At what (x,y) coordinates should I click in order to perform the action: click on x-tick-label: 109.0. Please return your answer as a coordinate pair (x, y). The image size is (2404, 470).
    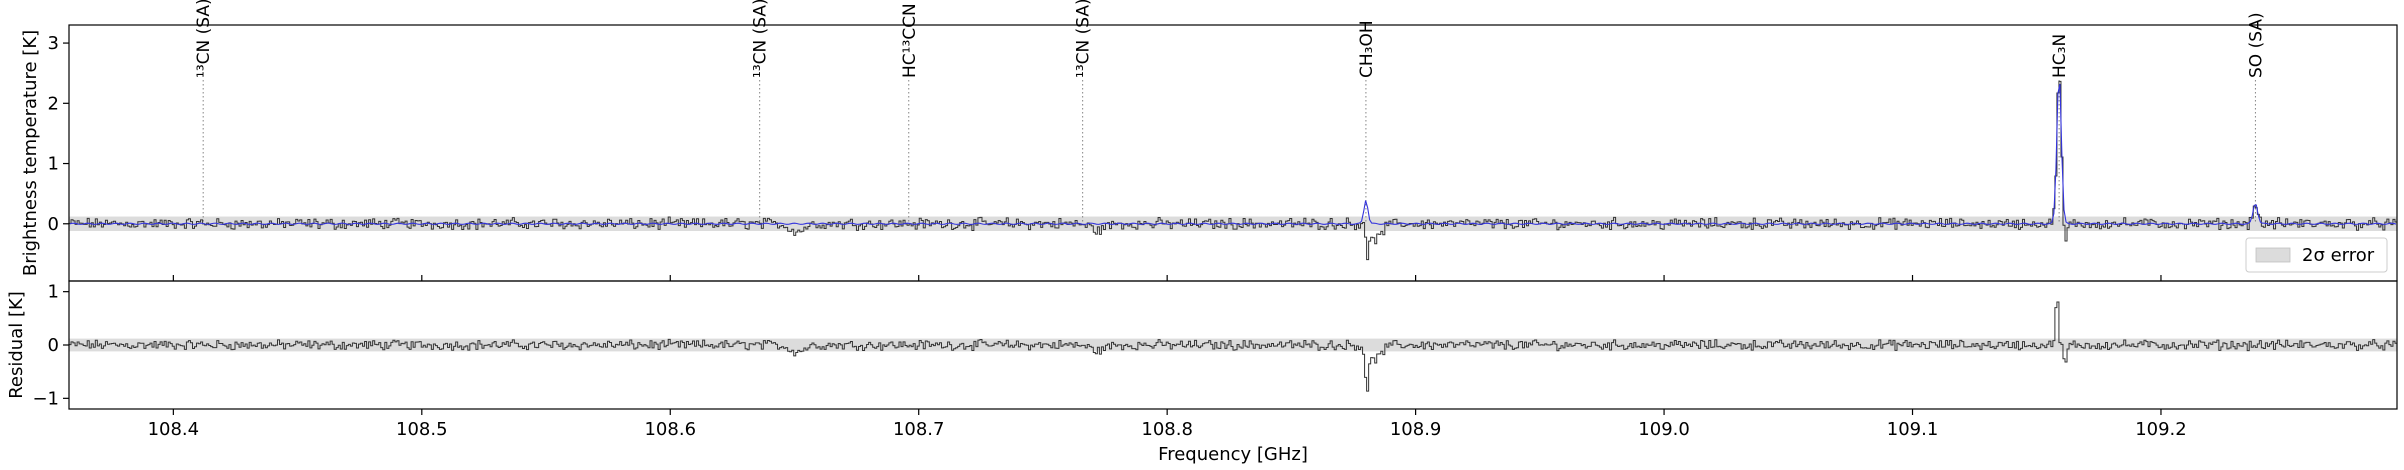
    Looking at the image, I should click on (1664, 429).